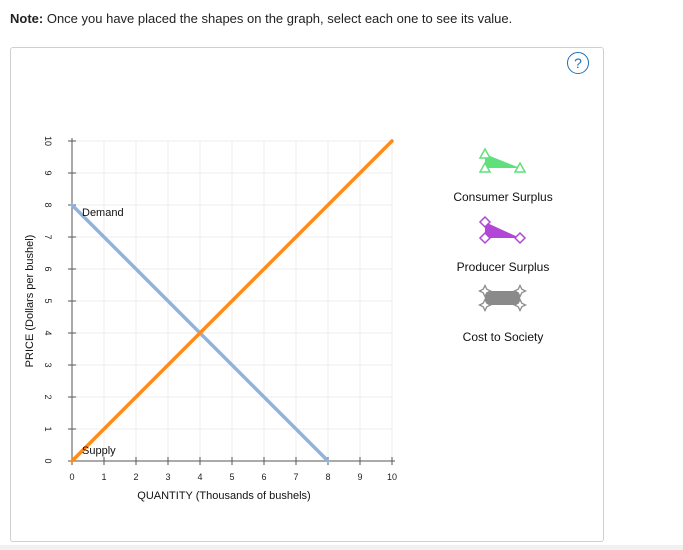 Image resolution: width=683 pixels, height=550 pixels. I want to click on y-tick-label: 3, so click(48, 364).